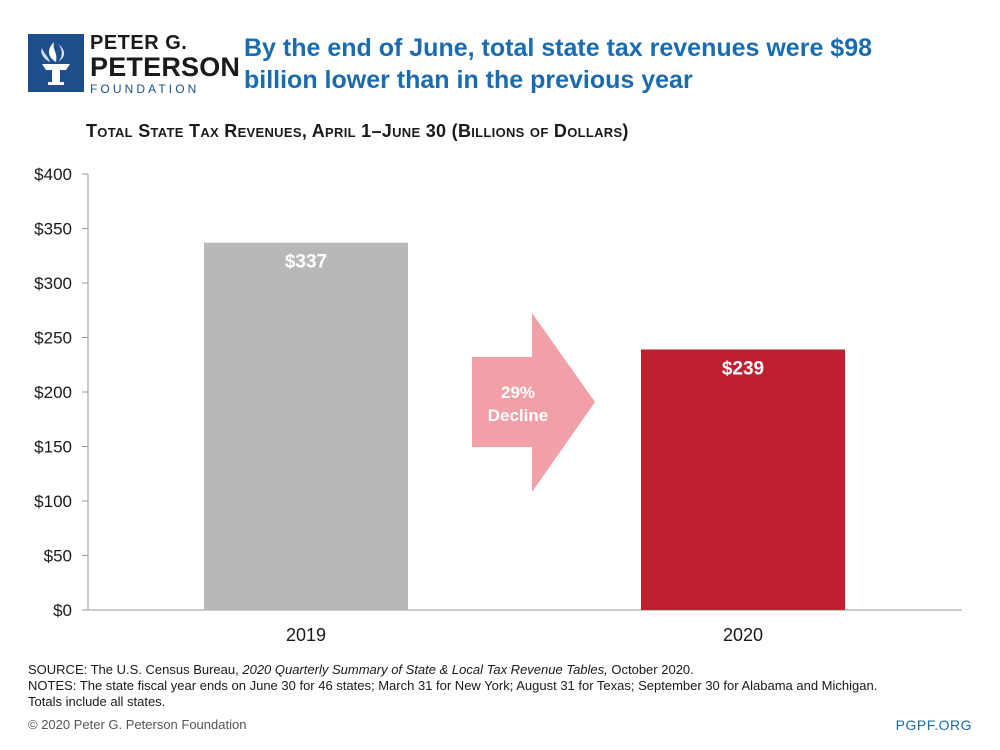  Describe the element at coordinates (650, 669) in the screenshot. I see `source-suffix: October 2020.` at that location.